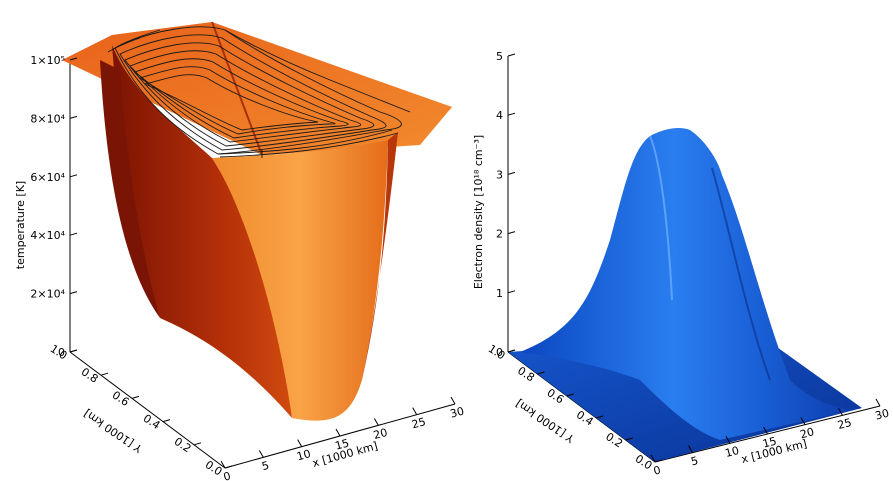 Image resolution: width=893 pixels, height=481 pixels. Describe the element at coordinates (300, 280) in the screenshot. I see `temperature-trough` at that location.